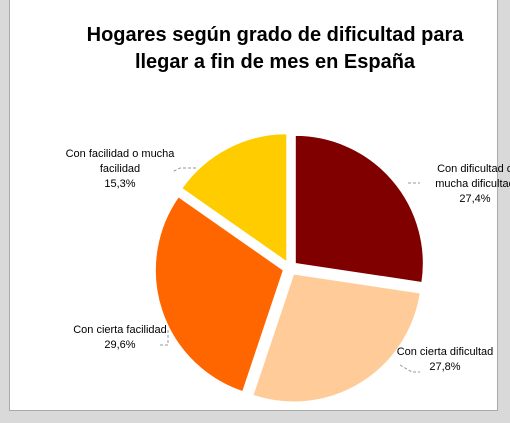 The width and height of the screenshot is (510, 423). I want to click on slice-label: Con dificultad o mucha dificultad 27,4%, so click(465, 184).